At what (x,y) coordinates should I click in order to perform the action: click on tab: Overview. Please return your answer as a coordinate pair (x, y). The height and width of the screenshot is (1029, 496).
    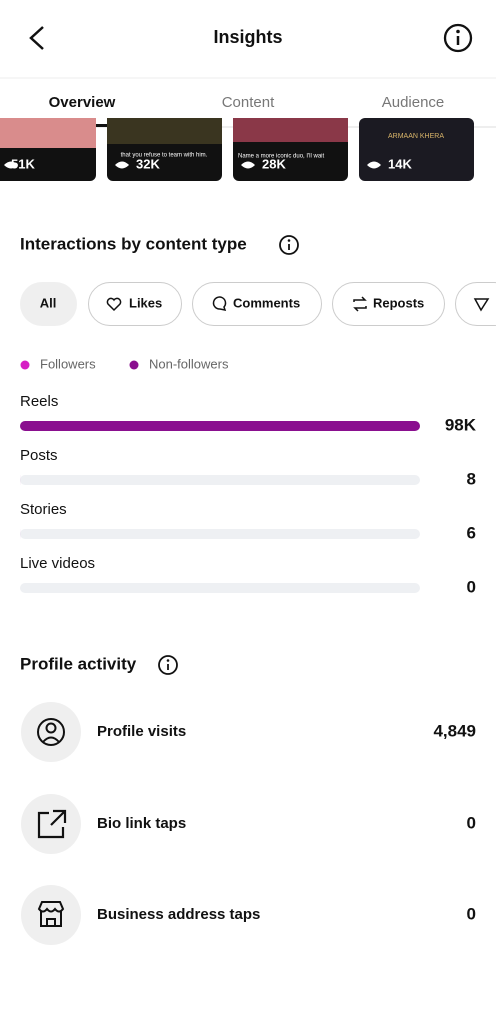
    Looking at the image, I should click on (82, 102).